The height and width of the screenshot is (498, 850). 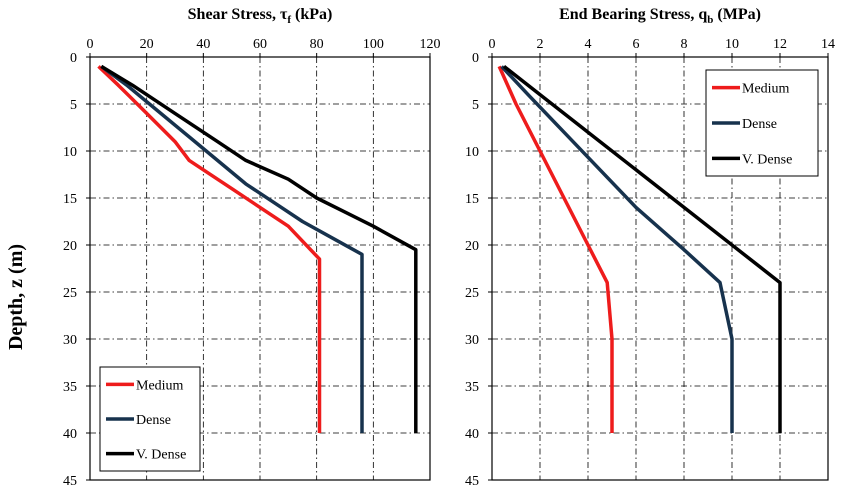 What do you see at coordinates (540, 44) in the screenshot?
I see `bearing-x-tick-label: 2` at bounding box center [540, 44].